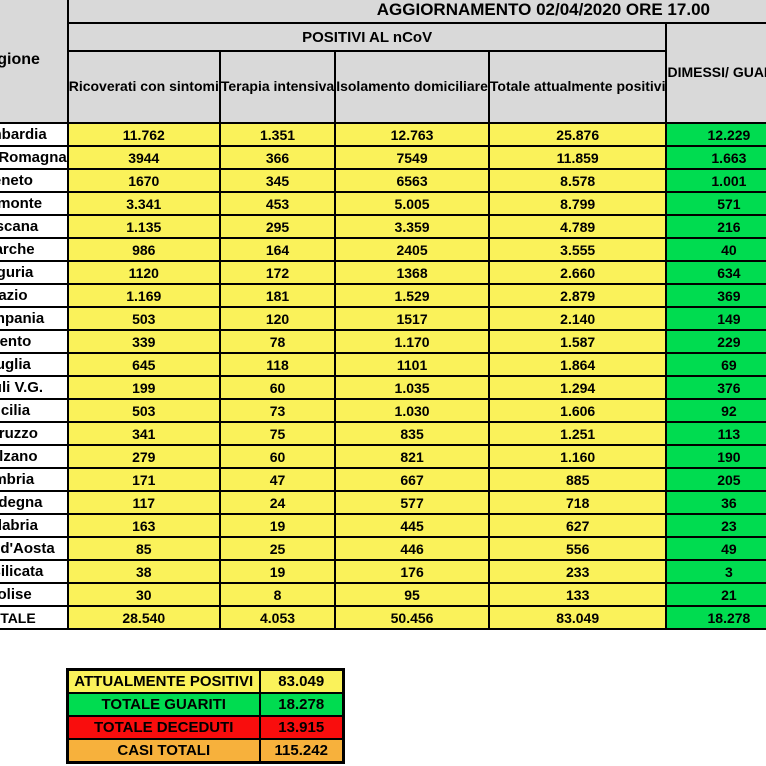  I want to click on isolamento-cell: 5.005, so click(412, 203).